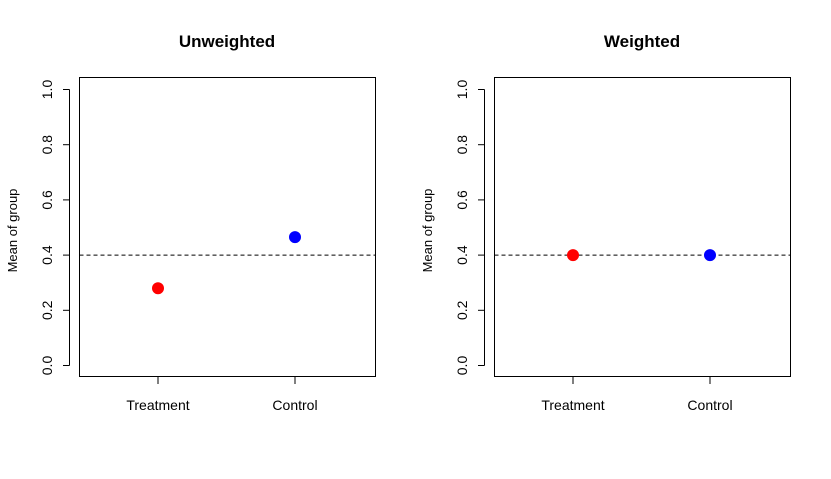 Image resolution: width=831 pixels, height=479 pixels. What do you see at coordinates (642, 41) in the screenshot?
I see `chart-title: Weighted` at bounding box center [642, 41].